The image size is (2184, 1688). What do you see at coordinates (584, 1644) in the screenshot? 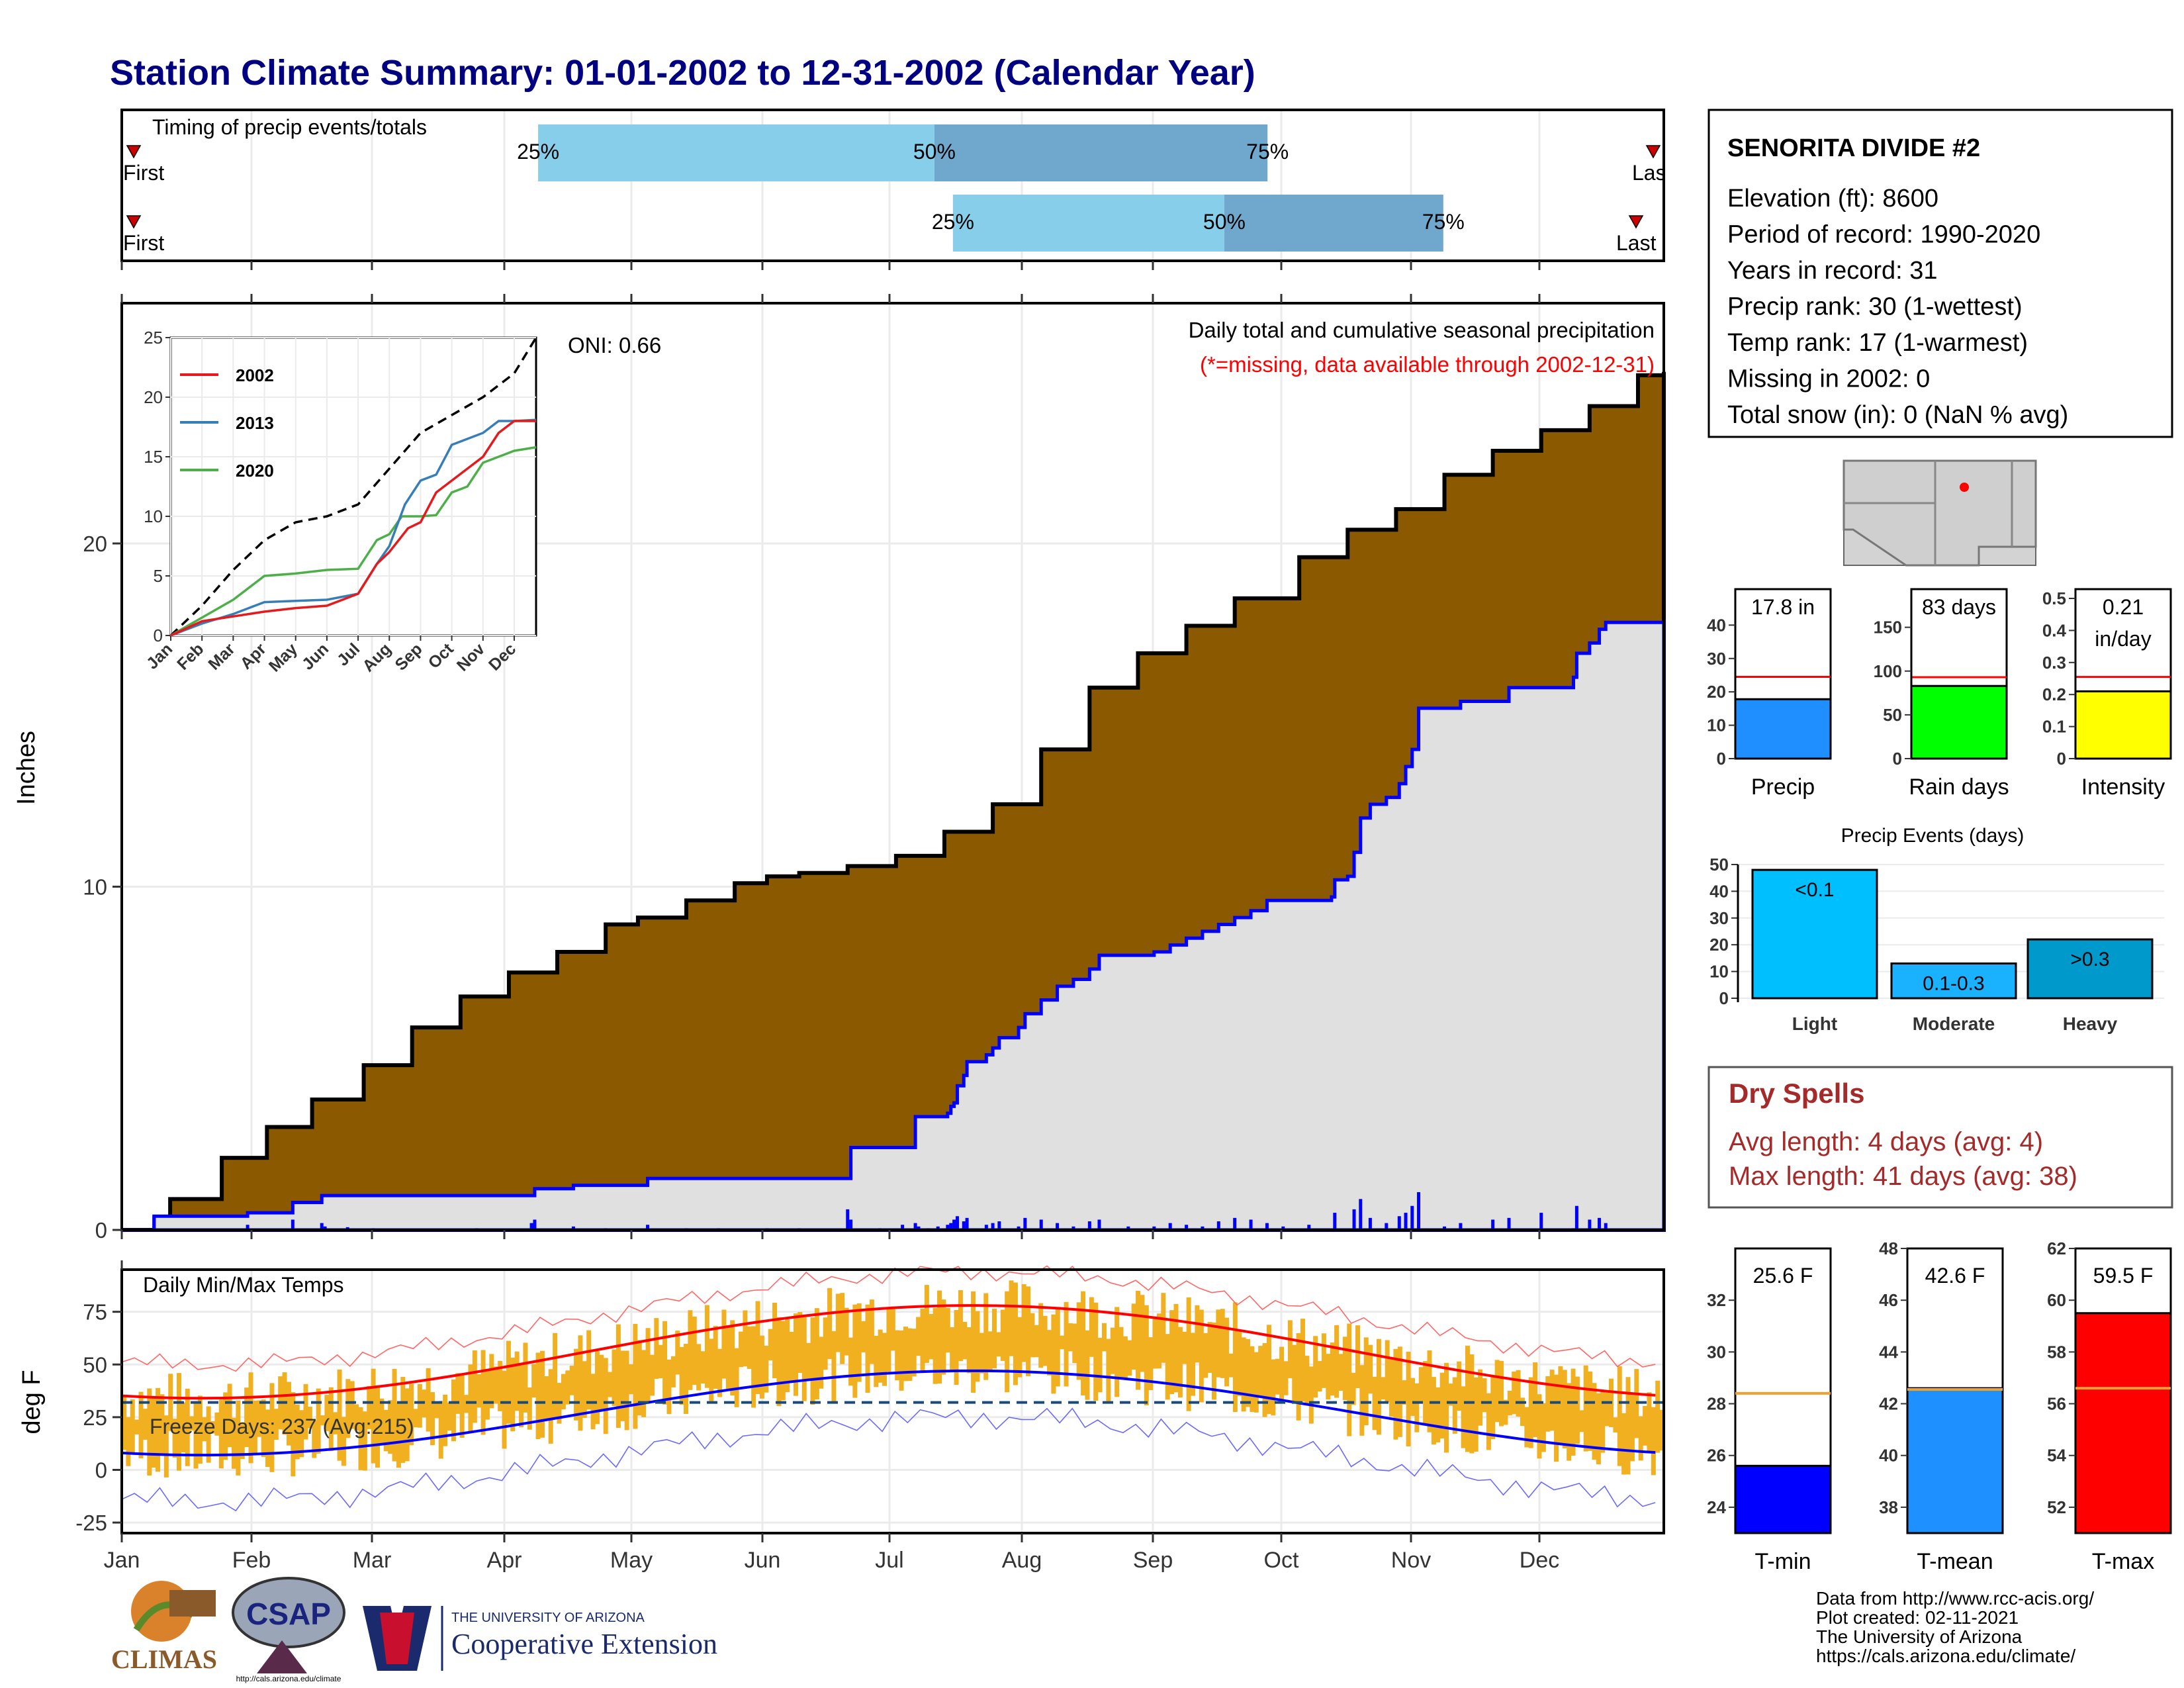
I see `ua-bottom-text: Cooperative Extension` at bounding box center [584, 1644].